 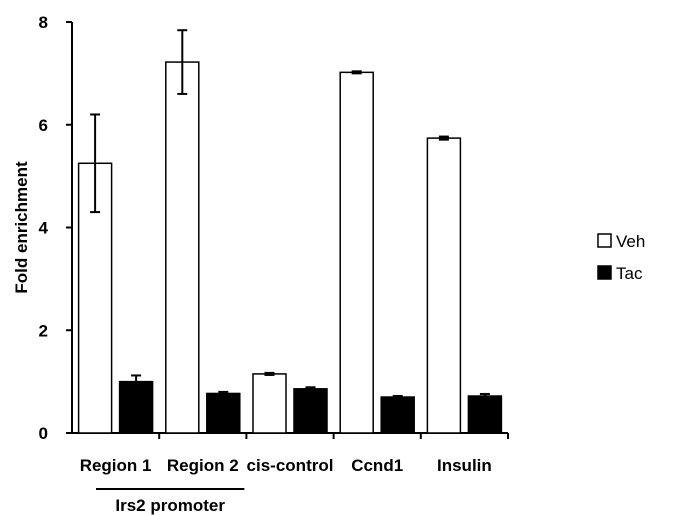 What do you see at coordinates (44, 228) in the screenshot?
I see `y-tick-label: 4` at bounding box center [44, 228].